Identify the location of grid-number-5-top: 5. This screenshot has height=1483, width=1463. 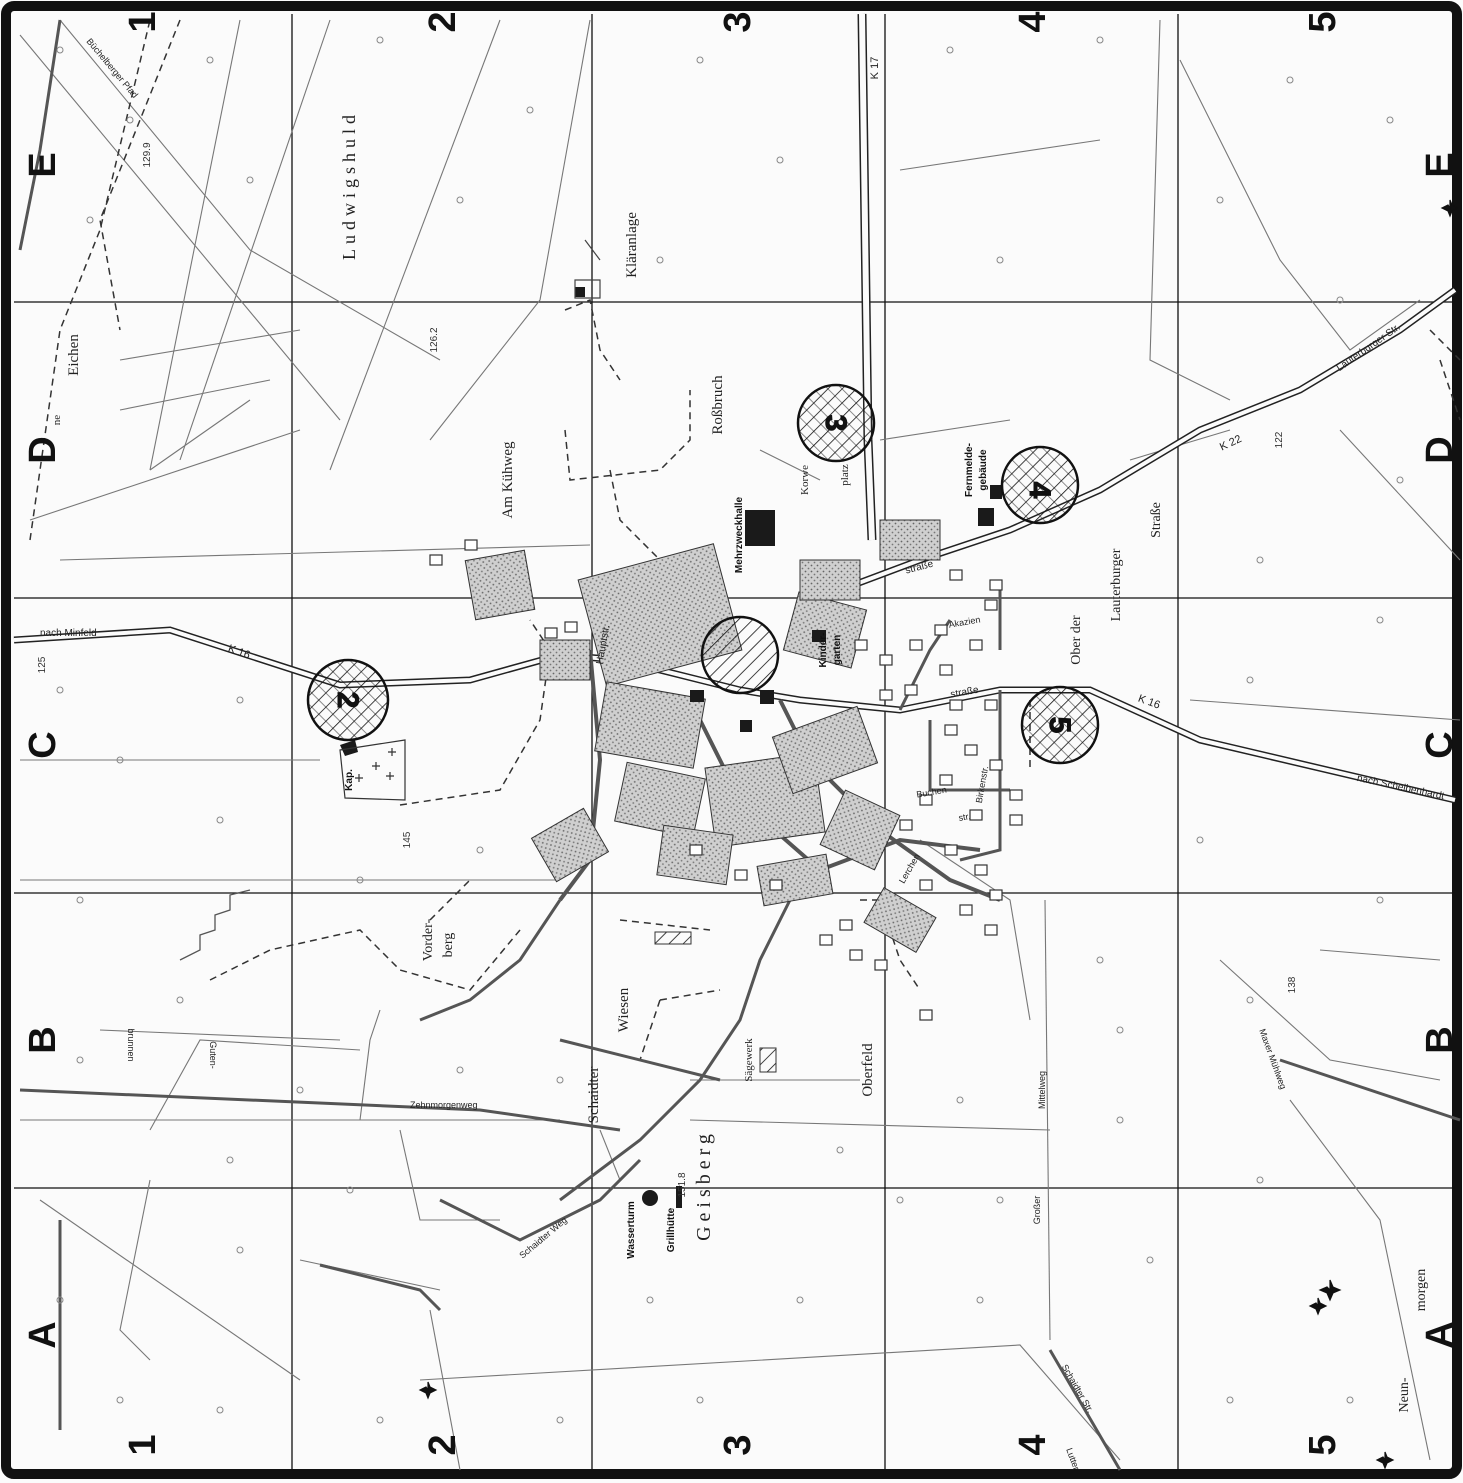
(1323, 21).